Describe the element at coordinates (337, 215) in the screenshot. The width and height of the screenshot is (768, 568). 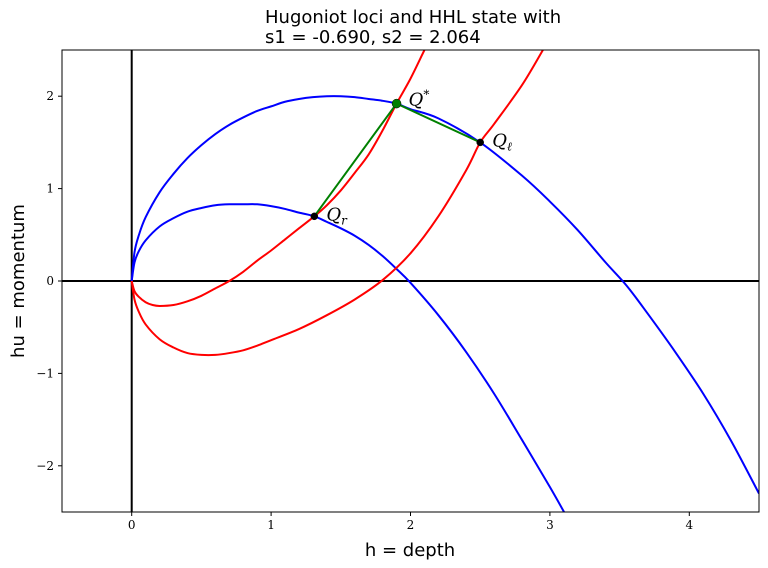
I see `state-label-Qr: Qr` at that location.